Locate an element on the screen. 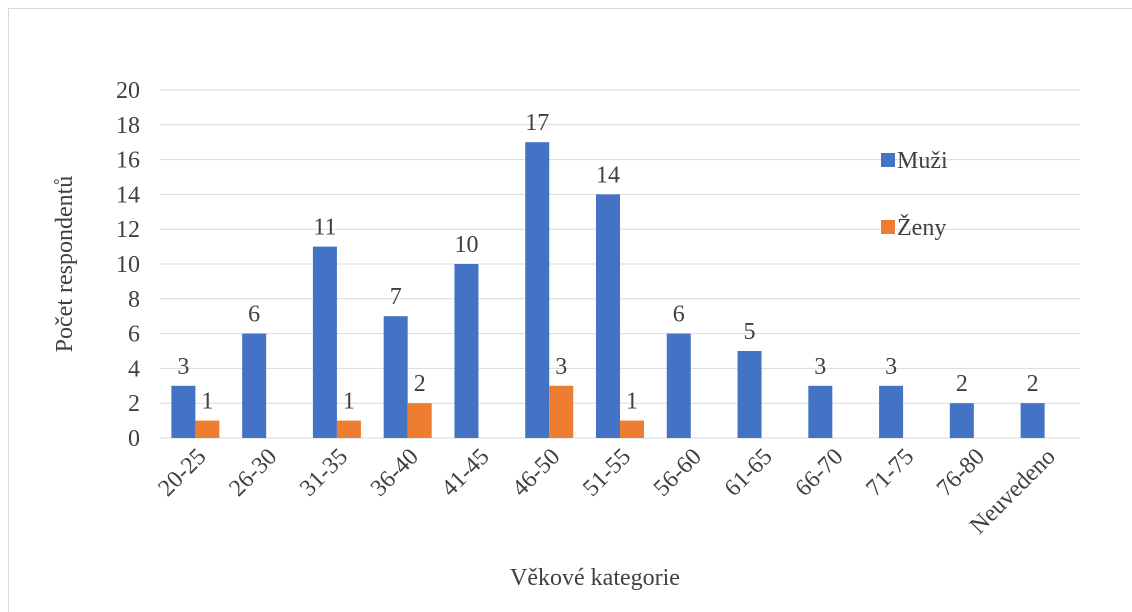  x-tick-label: 56-60 is located at coordinates (678, 473).